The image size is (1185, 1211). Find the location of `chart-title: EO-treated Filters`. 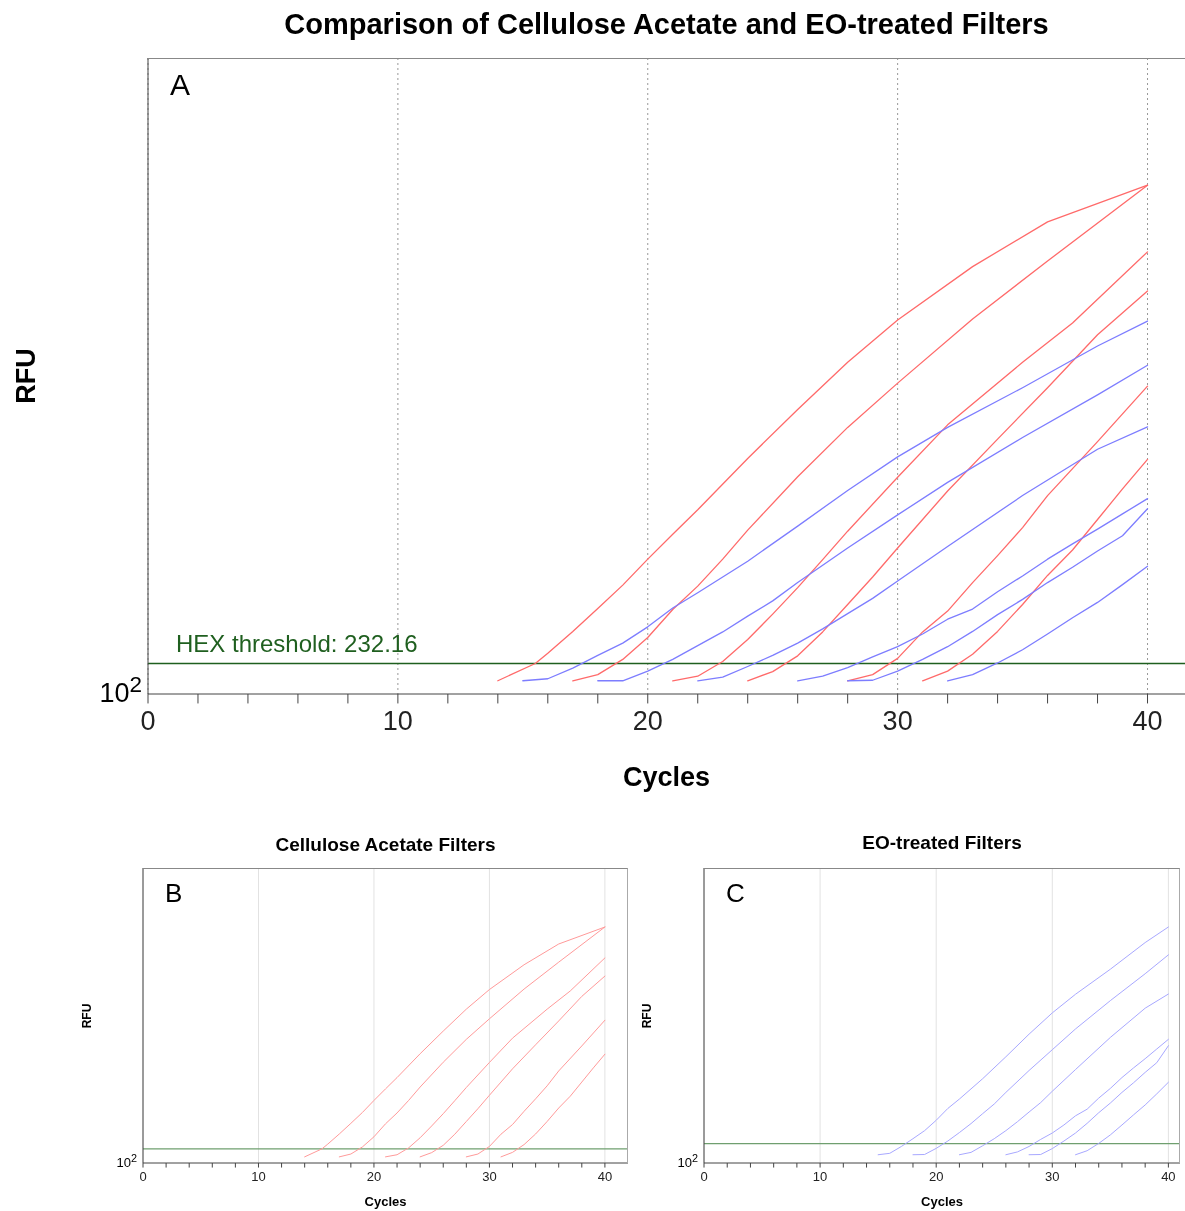

chart-title: EO-treated Filters is located at coordinates (942, 843).